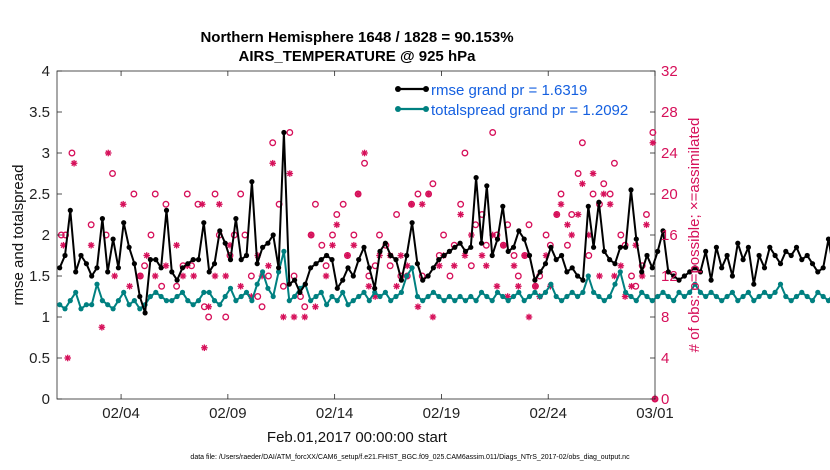  I want to click on y2-tick-label: 16, so click(669, 235).